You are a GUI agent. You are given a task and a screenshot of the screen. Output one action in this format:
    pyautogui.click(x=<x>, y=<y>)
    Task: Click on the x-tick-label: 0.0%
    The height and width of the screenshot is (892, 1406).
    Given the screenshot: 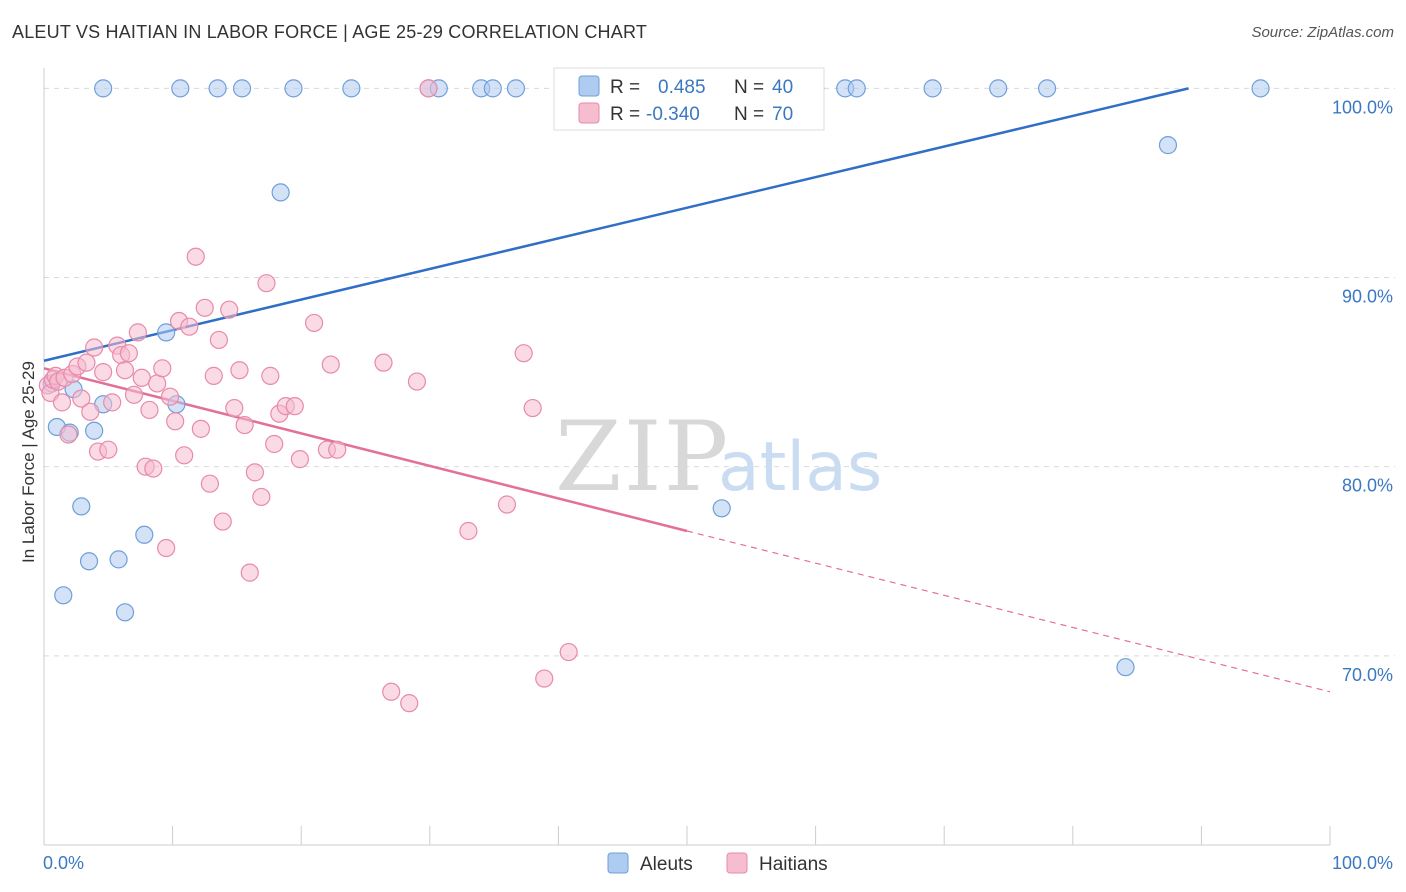 What is the action you would take?
    pyautogui.click(x=63, y=863)
    